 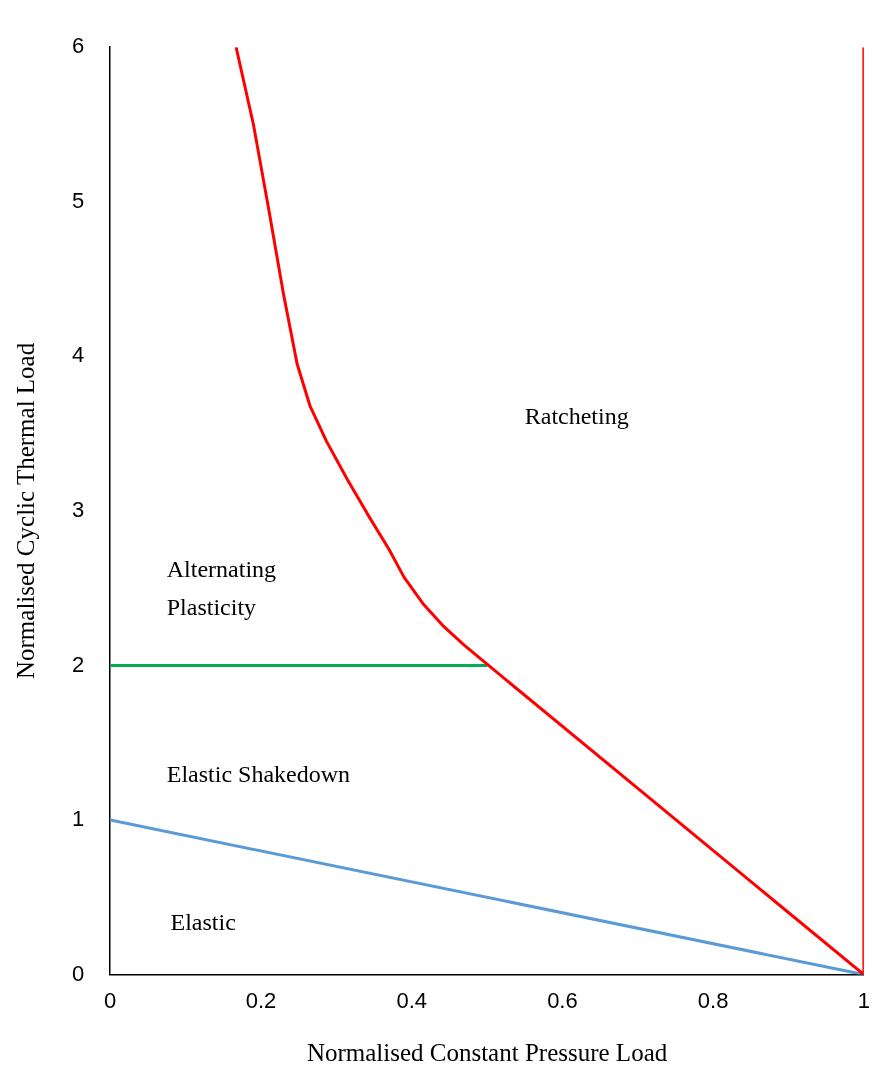 What do you see at coordinates (78, 973) in the screenshot?
I see `y-tick-label: 0` at bounding box center [78, 973].